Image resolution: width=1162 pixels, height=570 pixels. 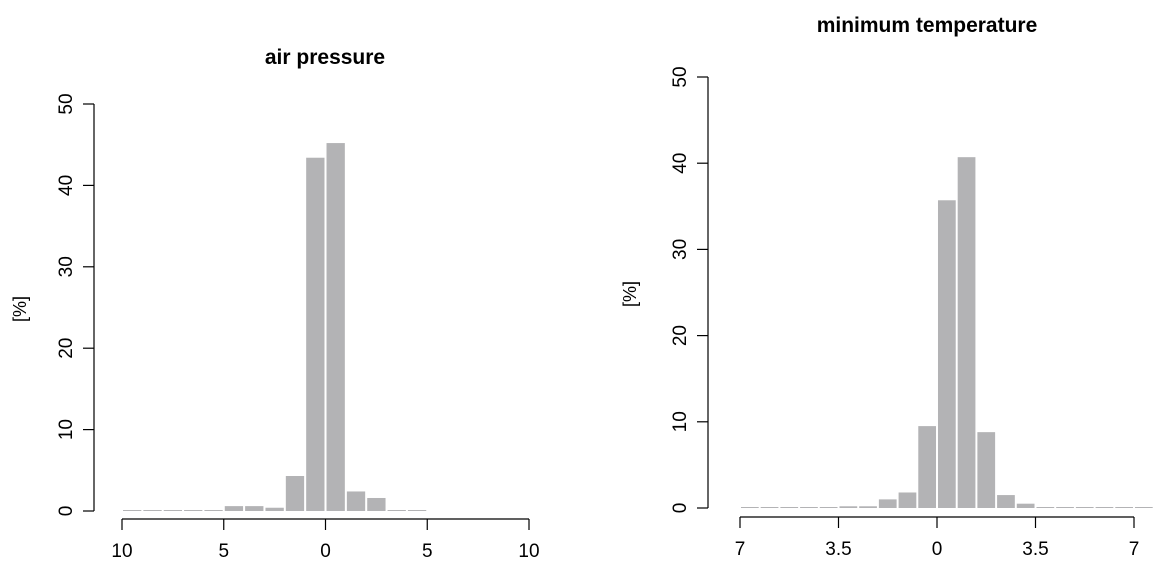 What do you see at coordinates (325, 57) in the screenshot?
I see `chart-title: air pressure` at bounding box center [325, 57].